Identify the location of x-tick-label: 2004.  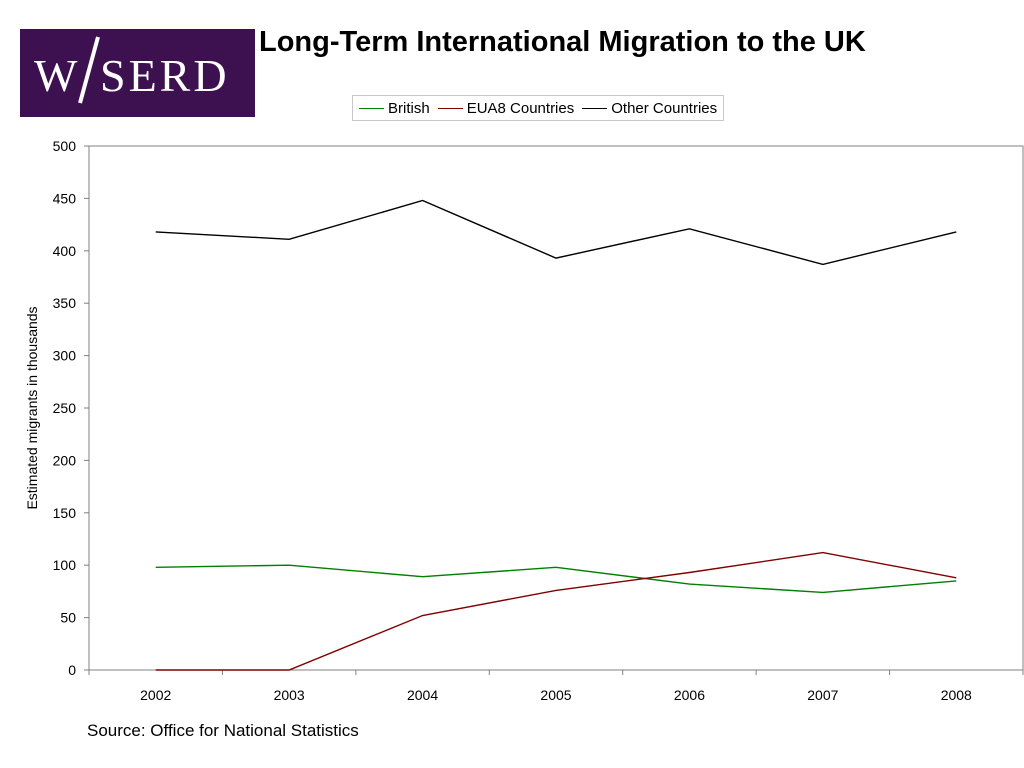
(422, 695).